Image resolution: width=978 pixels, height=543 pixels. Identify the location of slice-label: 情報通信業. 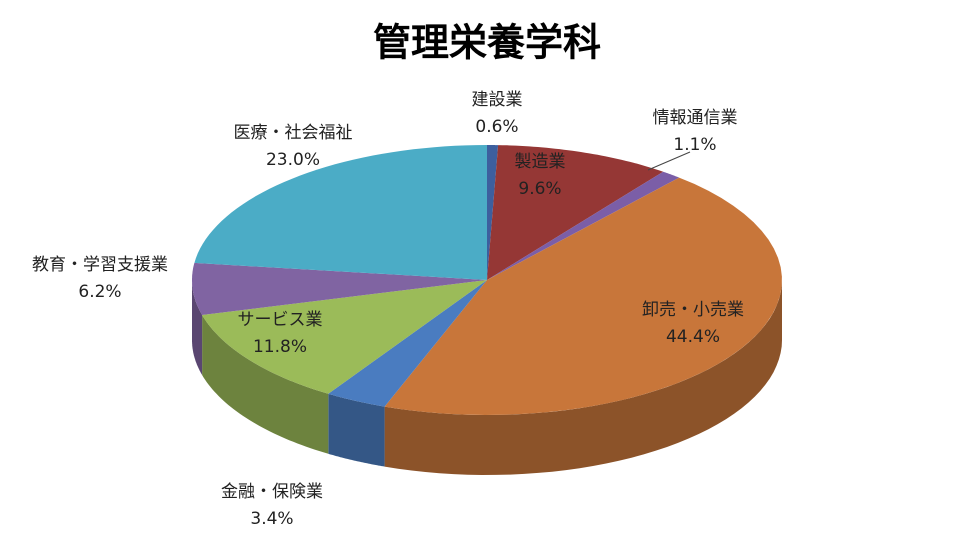
(695, 118).